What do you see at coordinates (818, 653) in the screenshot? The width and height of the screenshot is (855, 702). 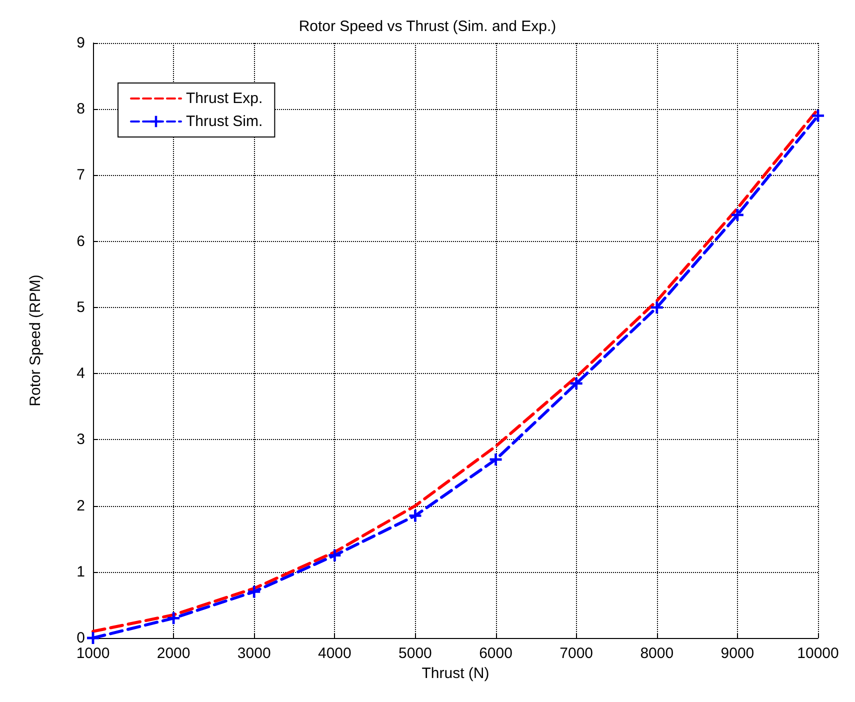 I see `x-tick-label: 10000` at bounding box center [818, 653].